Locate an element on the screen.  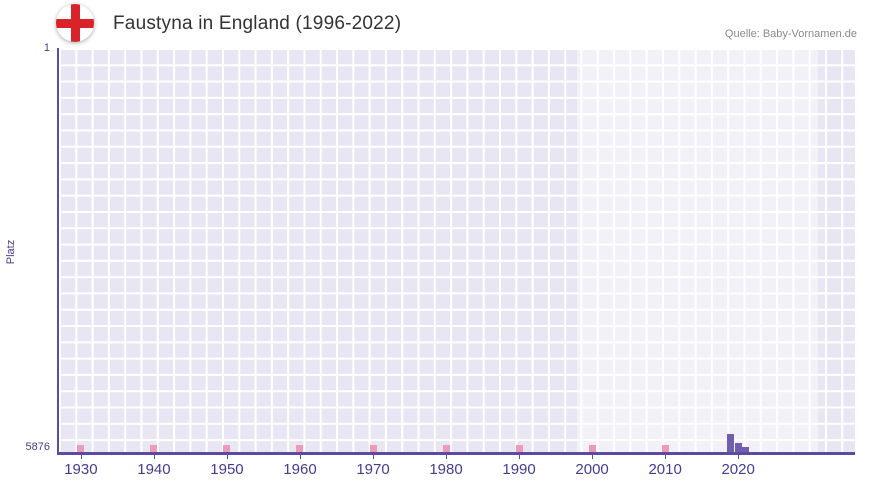
y-axis-title: Platz is located at coordinates (11, 251).